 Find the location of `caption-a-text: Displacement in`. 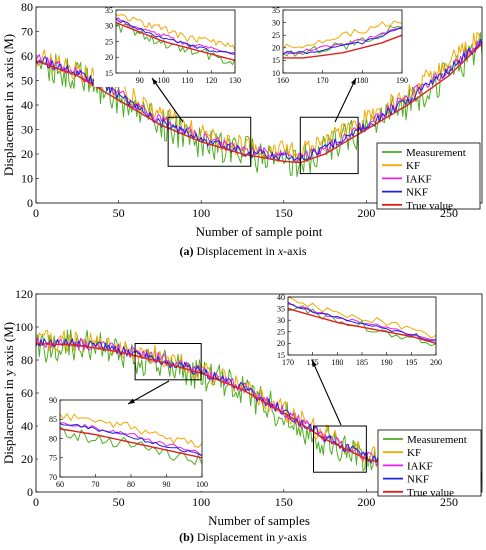

caption-a-text: Displacement in is located at coordinates (235, 251).